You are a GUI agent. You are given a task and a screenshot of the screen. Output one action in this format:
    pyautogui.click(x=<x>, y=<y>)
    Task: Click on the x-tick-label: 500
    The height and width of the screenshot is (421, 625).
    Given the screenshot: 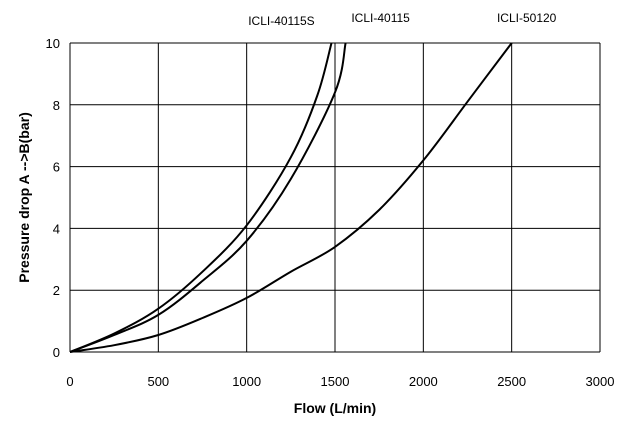 What is the action you would take?
    pyautogui.click(x=158, y=381)
    